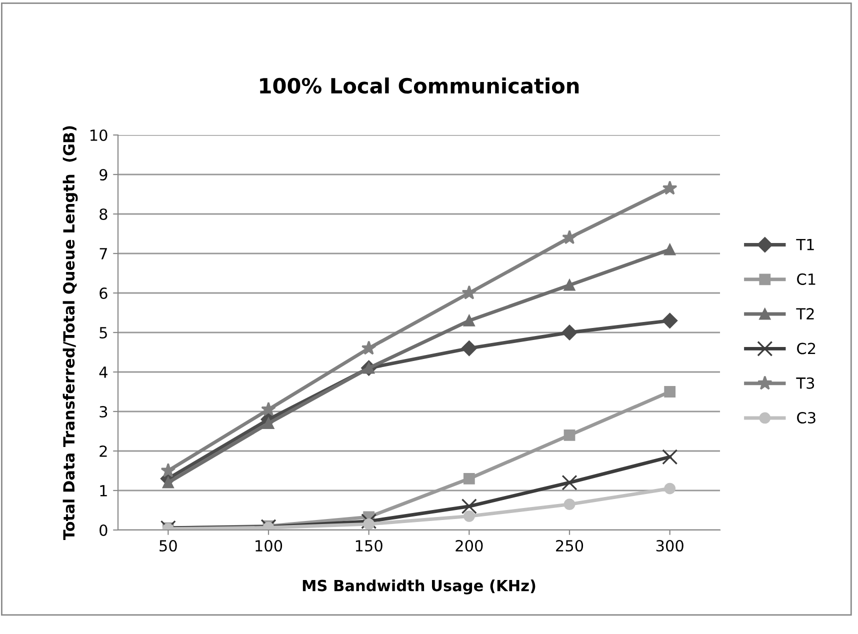 This screenshot has height=634, width=858. Describe the element at coordinates (104, 174) in the screenshot. I see `y-tick-label: 9` at that location.